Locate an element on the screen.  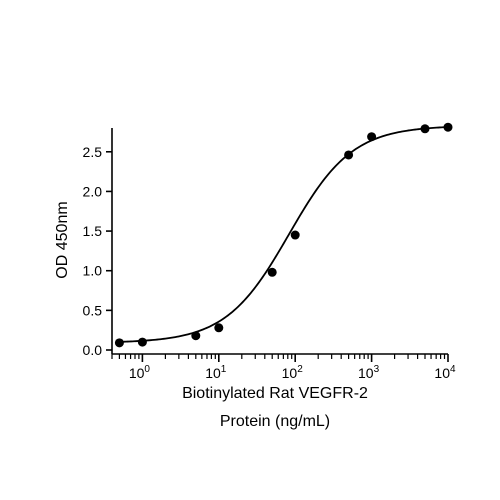
y-tick-label: 1.0 is located at coordinates (93, 271).